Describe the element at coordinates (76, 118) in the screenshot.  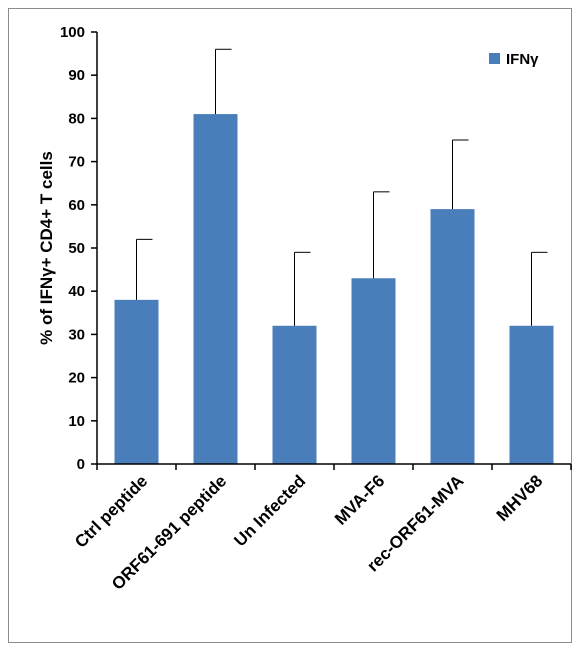
I see `y-tick-label: 80` at that location.